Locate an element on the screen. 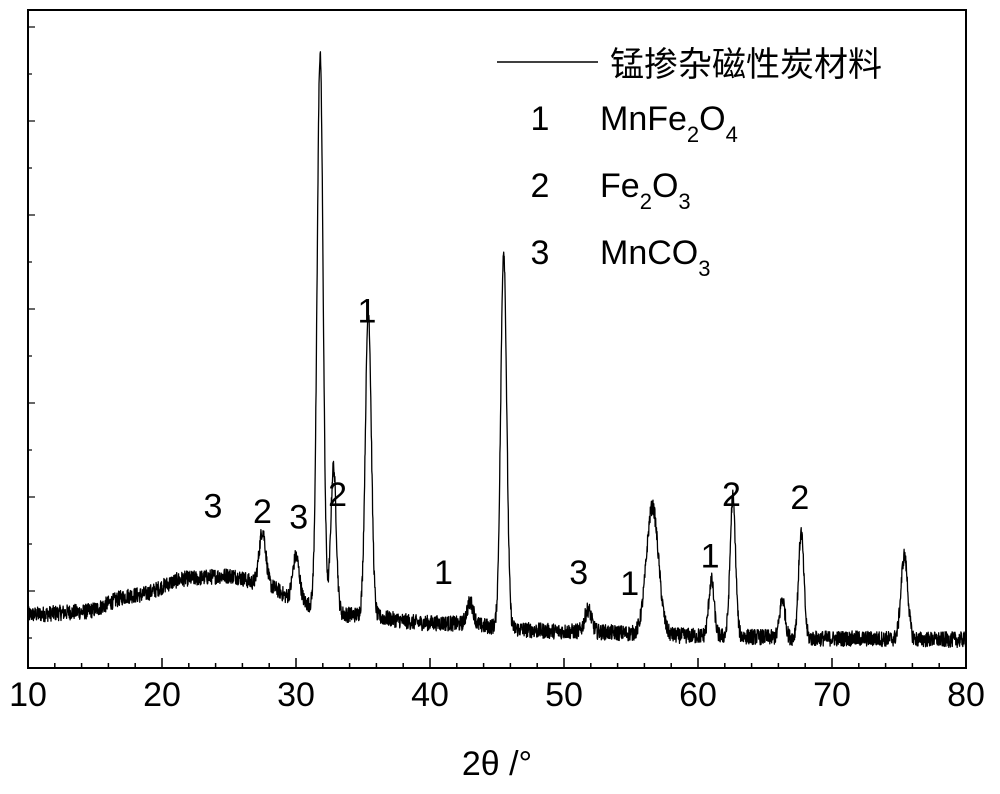  x-tick-label: 70 is located at coordinates (832, 695).